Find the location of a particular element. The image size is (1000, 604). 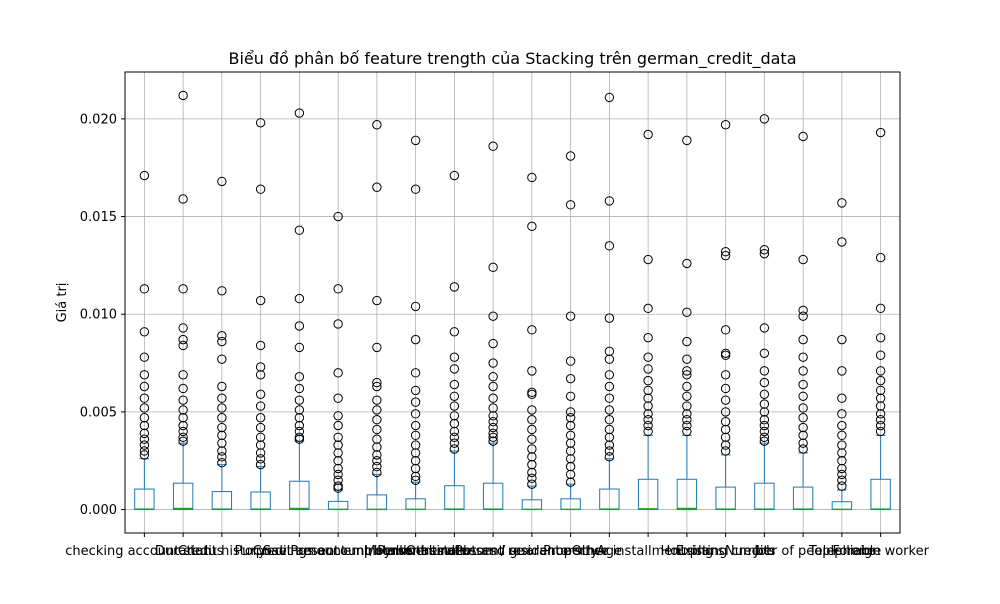

x-tick-label: Housing is located at coordinates (686, 551).